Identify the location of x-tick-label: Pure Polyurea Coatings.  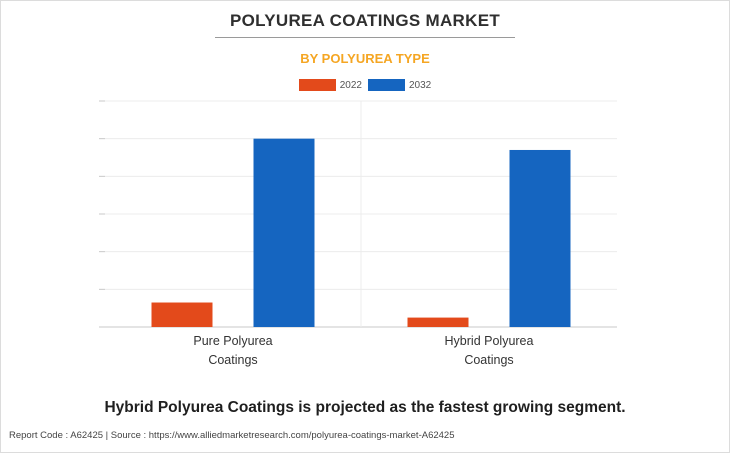
(232, 350).